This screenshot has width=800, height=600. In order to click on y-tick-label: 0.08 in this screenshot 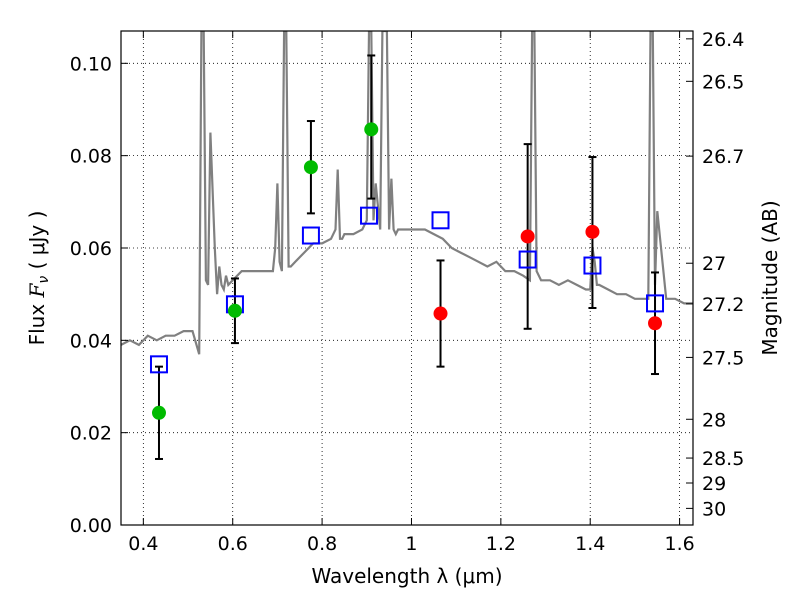, I will do `click(91, 157)`.